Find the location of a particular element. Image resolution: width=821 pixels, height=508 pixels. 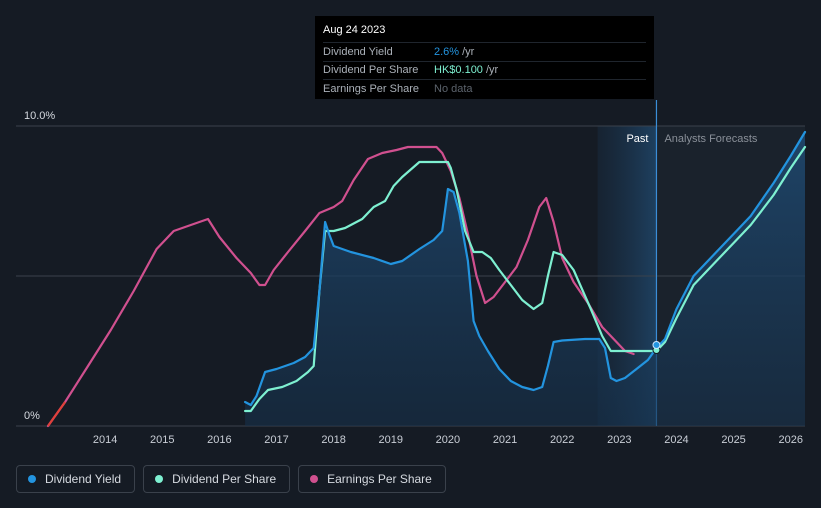

x-tick-label: 2020 is located at coordinates (448, 440).